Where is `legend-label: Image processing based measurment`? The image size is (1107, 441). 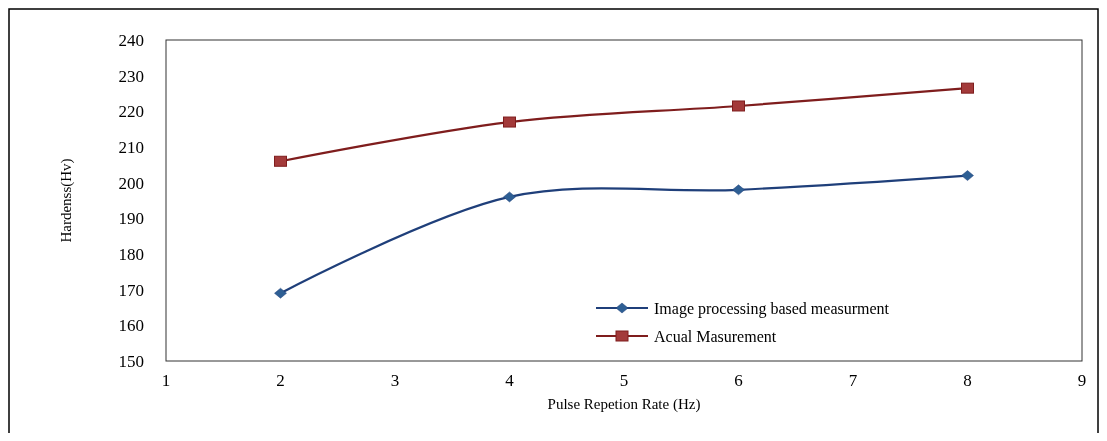
legend-label: Image processing based measurment is located at coordinates (772, 308).